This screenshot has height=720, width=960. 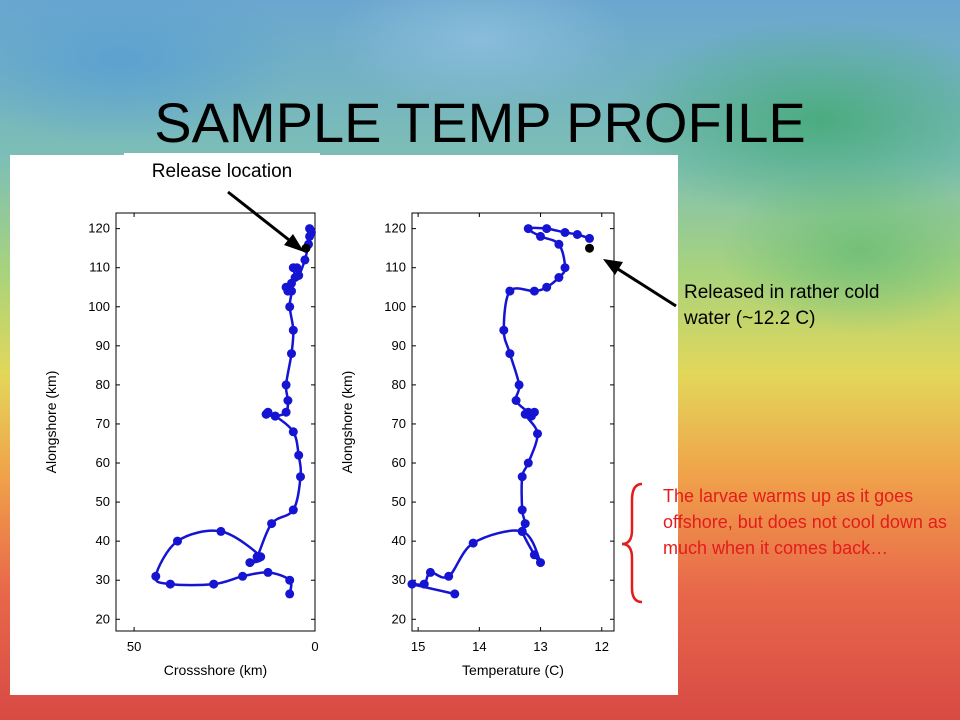 What do you see at coordinates (222, 172) in the screenshot?
I see `release-location-label: Release location` at bounding box center [222, 172].